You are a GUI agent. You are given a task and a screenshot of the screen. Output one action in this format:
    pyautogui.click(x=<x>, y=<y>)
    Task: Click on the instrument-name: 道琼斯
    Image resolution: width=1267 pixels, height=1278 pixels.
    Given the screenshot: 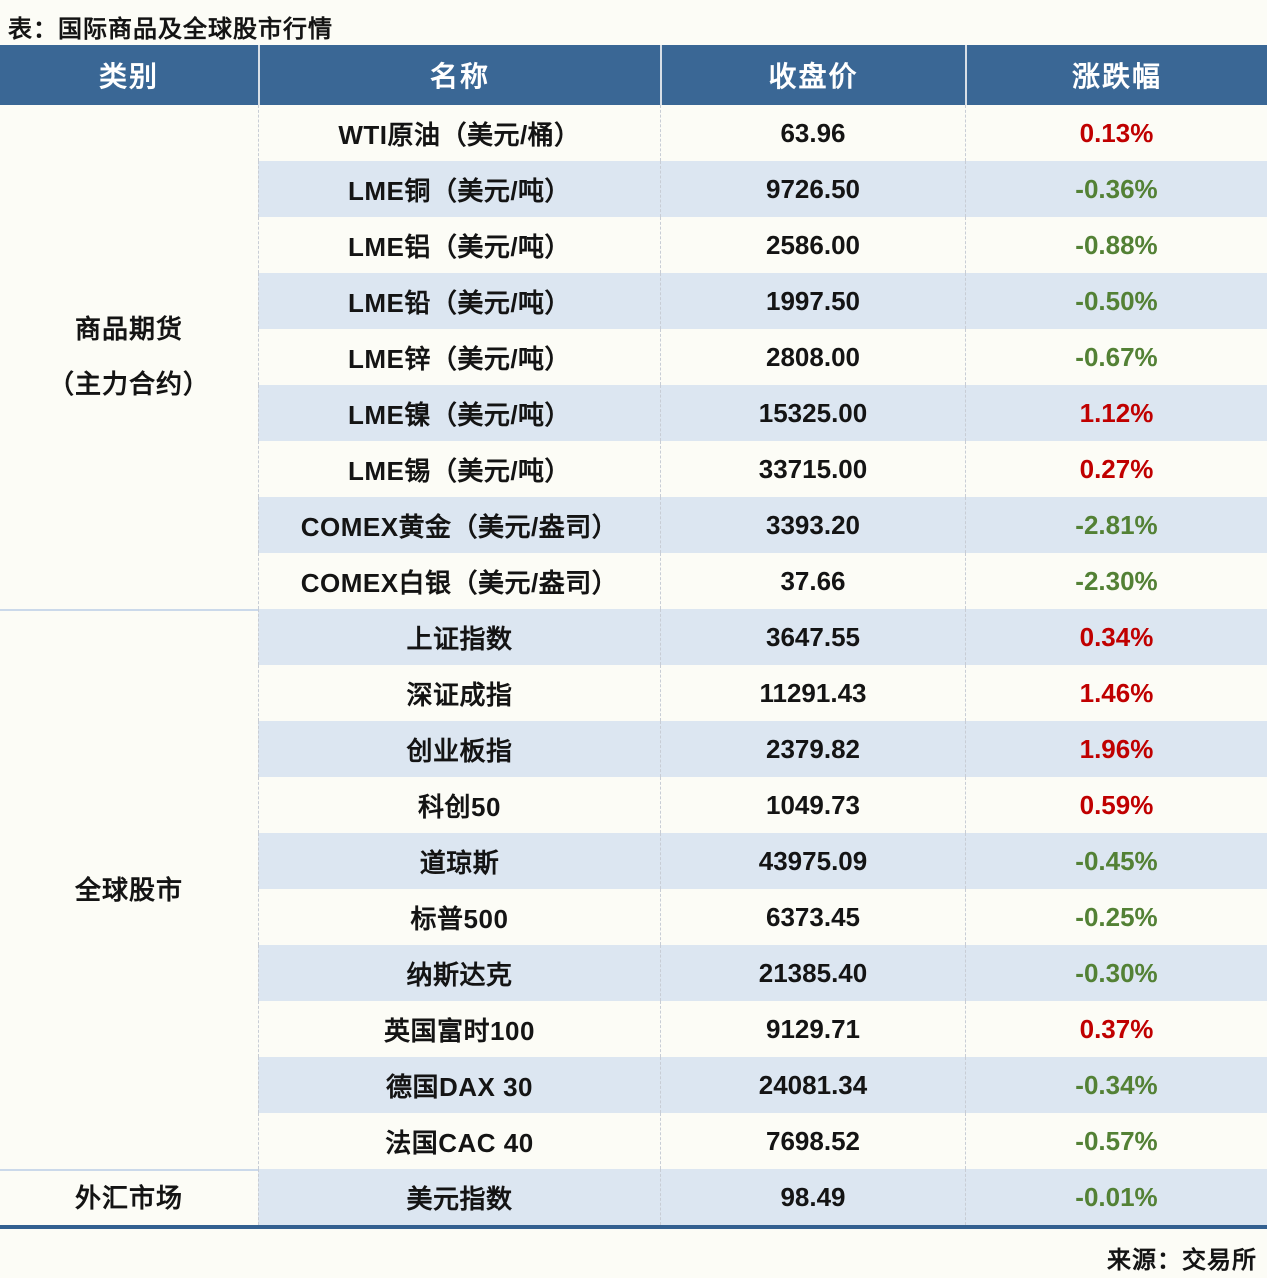 What is the action you would take?
    pyautogui.click(x=459, y=861)
    